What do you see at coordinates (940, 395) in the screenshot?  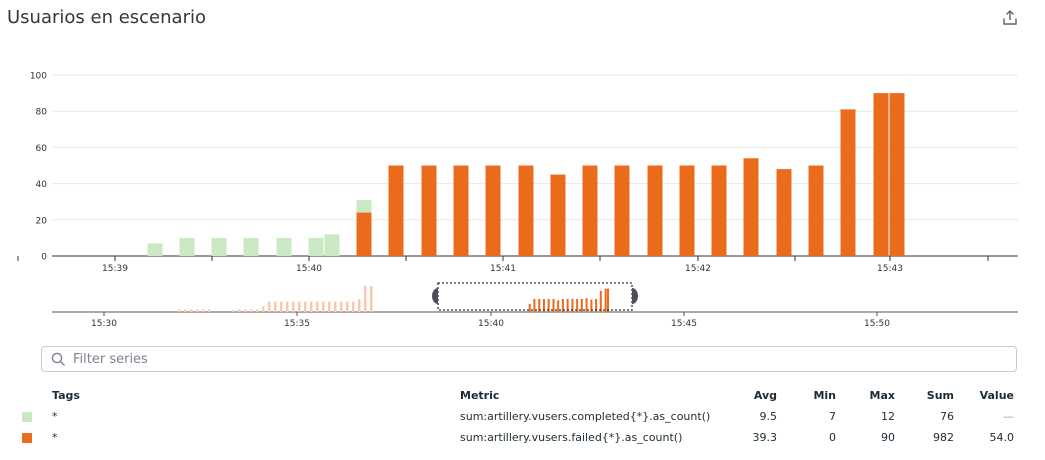 I see `header-sum: Sum` at bounding box center [940, 395].